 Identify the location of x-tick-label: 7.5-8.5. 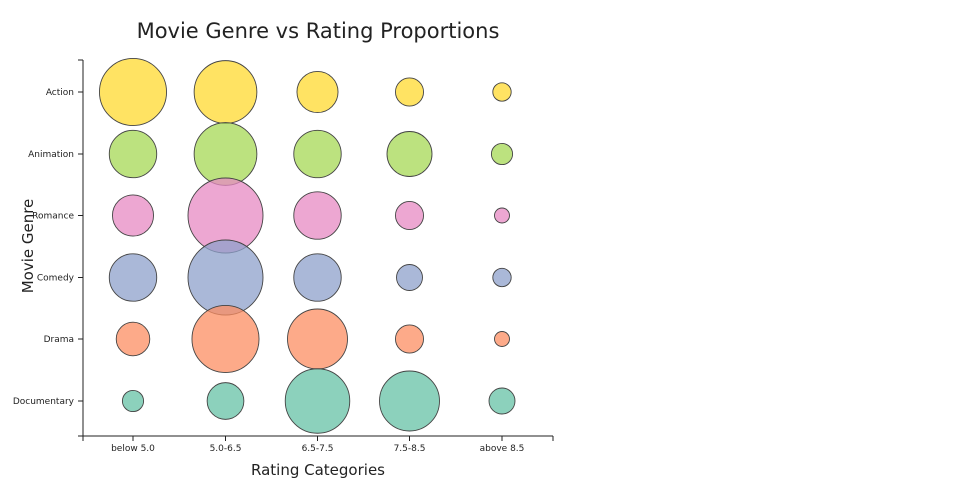
(410, 449).